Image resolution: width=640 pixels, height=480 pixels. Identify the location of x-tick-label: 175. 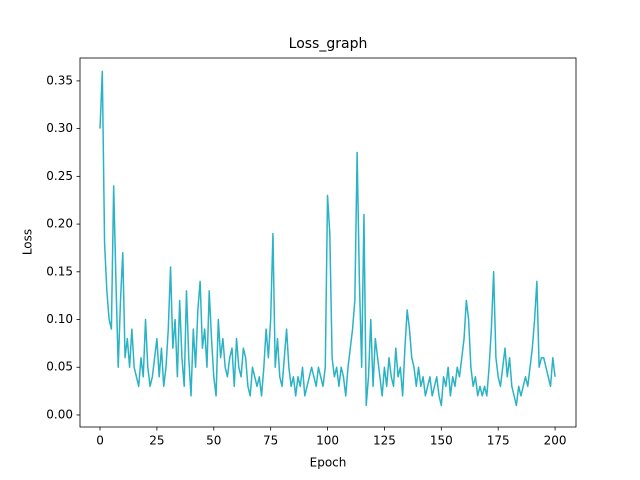
(498, 441).